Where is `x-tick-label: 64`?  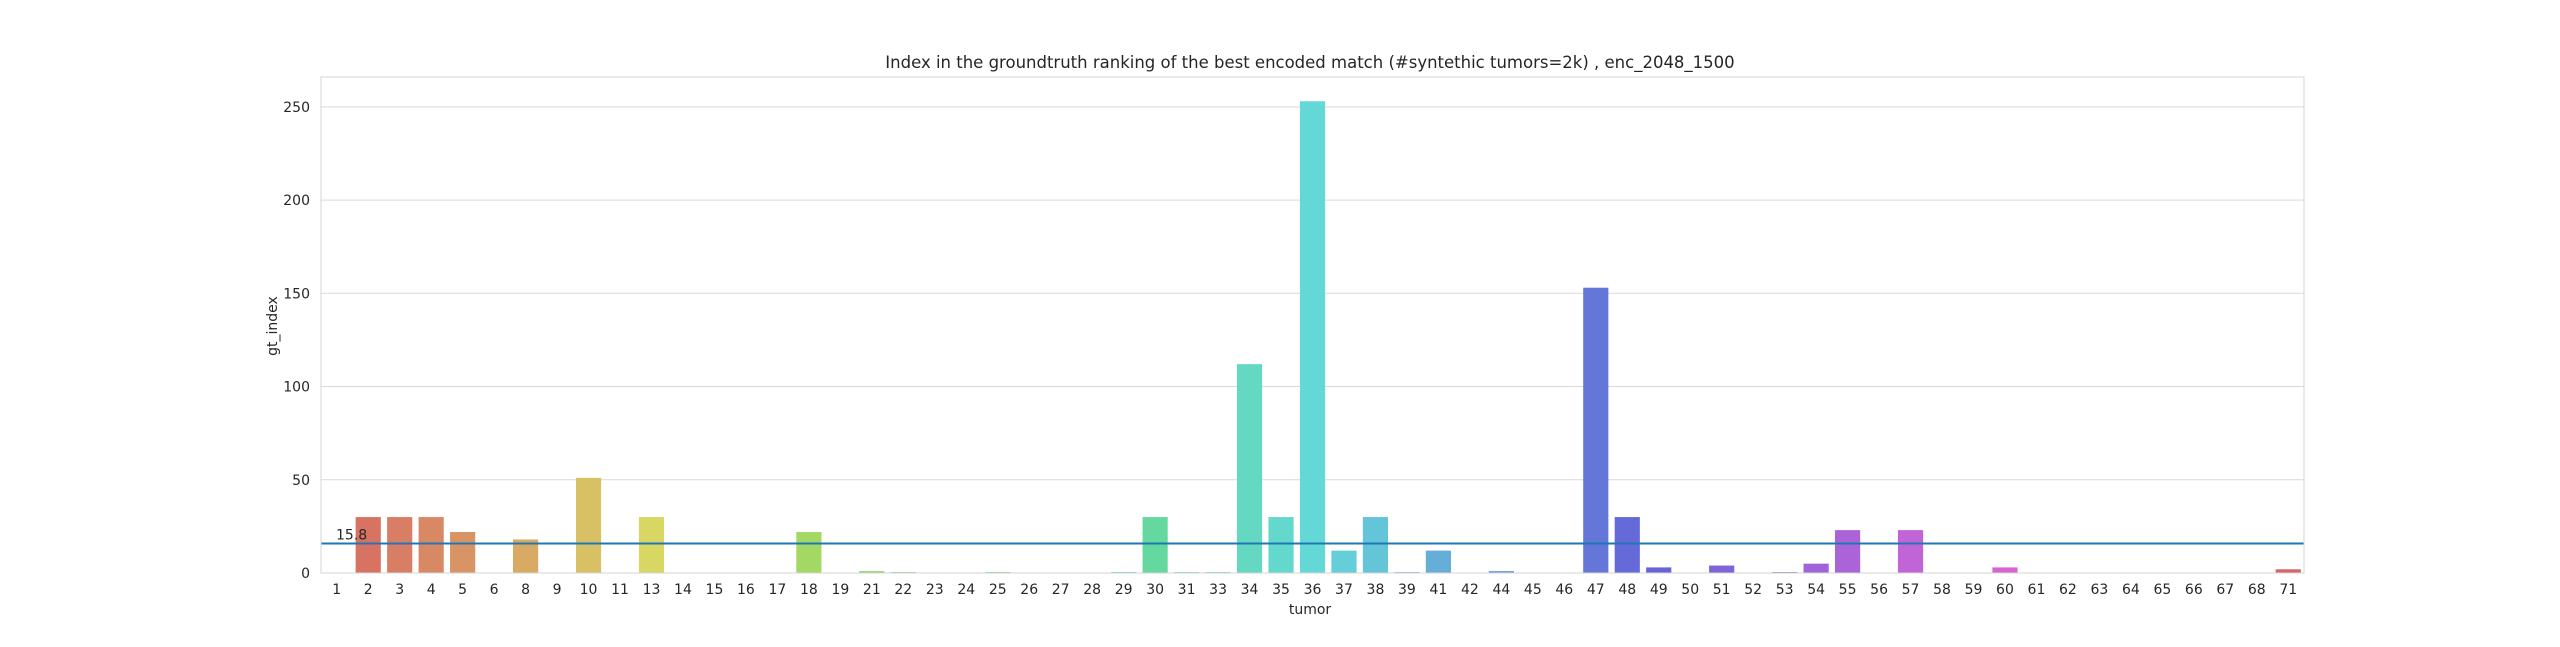 x-tick-label: 64 is located at coordinates (2131, 590).